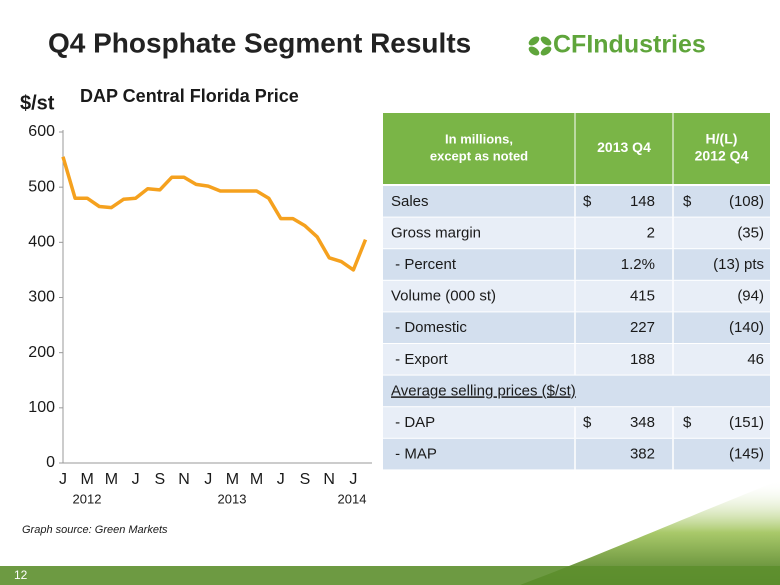  I want to click on y-tick-label: 400, so click(41, 242).